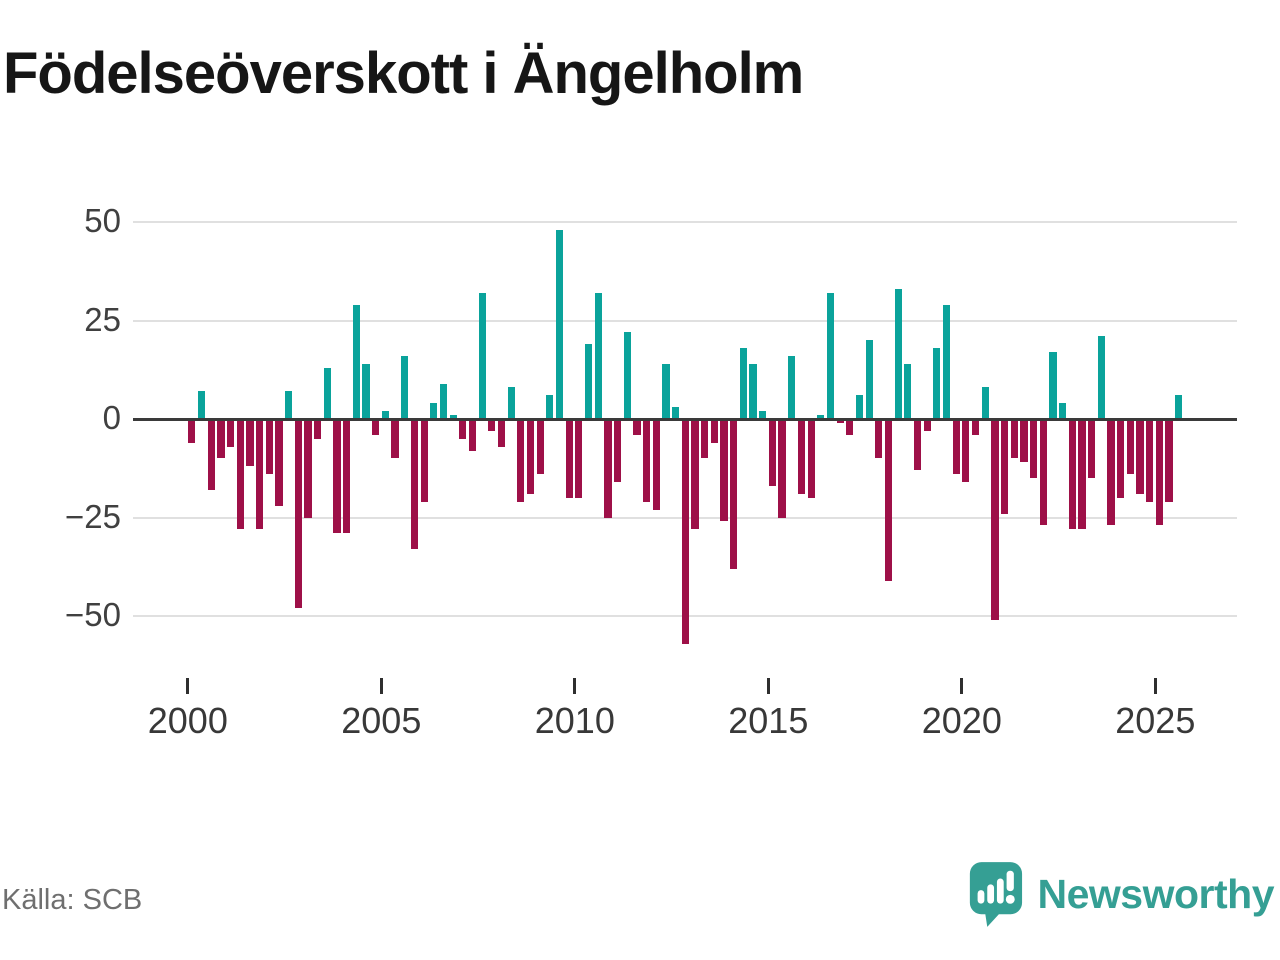 This screenshot has height=960, width=1280. Describe the element at coordinates (395, 439) in the screenshot. I see `bar-2005-q2` at that location.